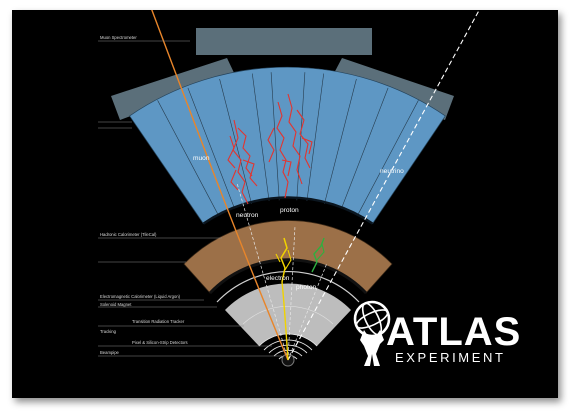 This screenshot has width=579, height=419. What do you see at coordinates (289, 210) in the screenshot?
I see `proton-label-hadronic: proton` at bounding box center [289, 210].